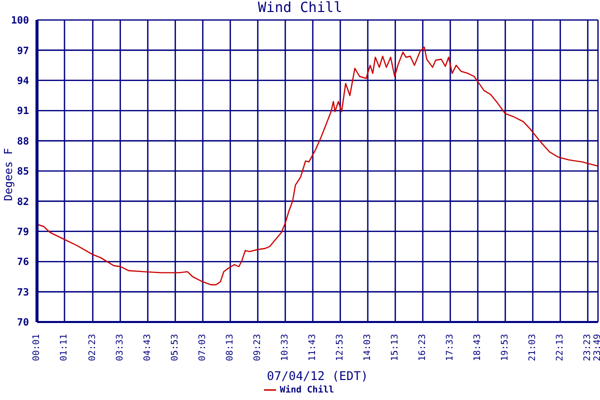 This screenshot has height=400, width=600. What do you see at coordinates (93, 348) in the screenshot?
I see `x-tick-label: 02:23` at bounding box center [93, 348].